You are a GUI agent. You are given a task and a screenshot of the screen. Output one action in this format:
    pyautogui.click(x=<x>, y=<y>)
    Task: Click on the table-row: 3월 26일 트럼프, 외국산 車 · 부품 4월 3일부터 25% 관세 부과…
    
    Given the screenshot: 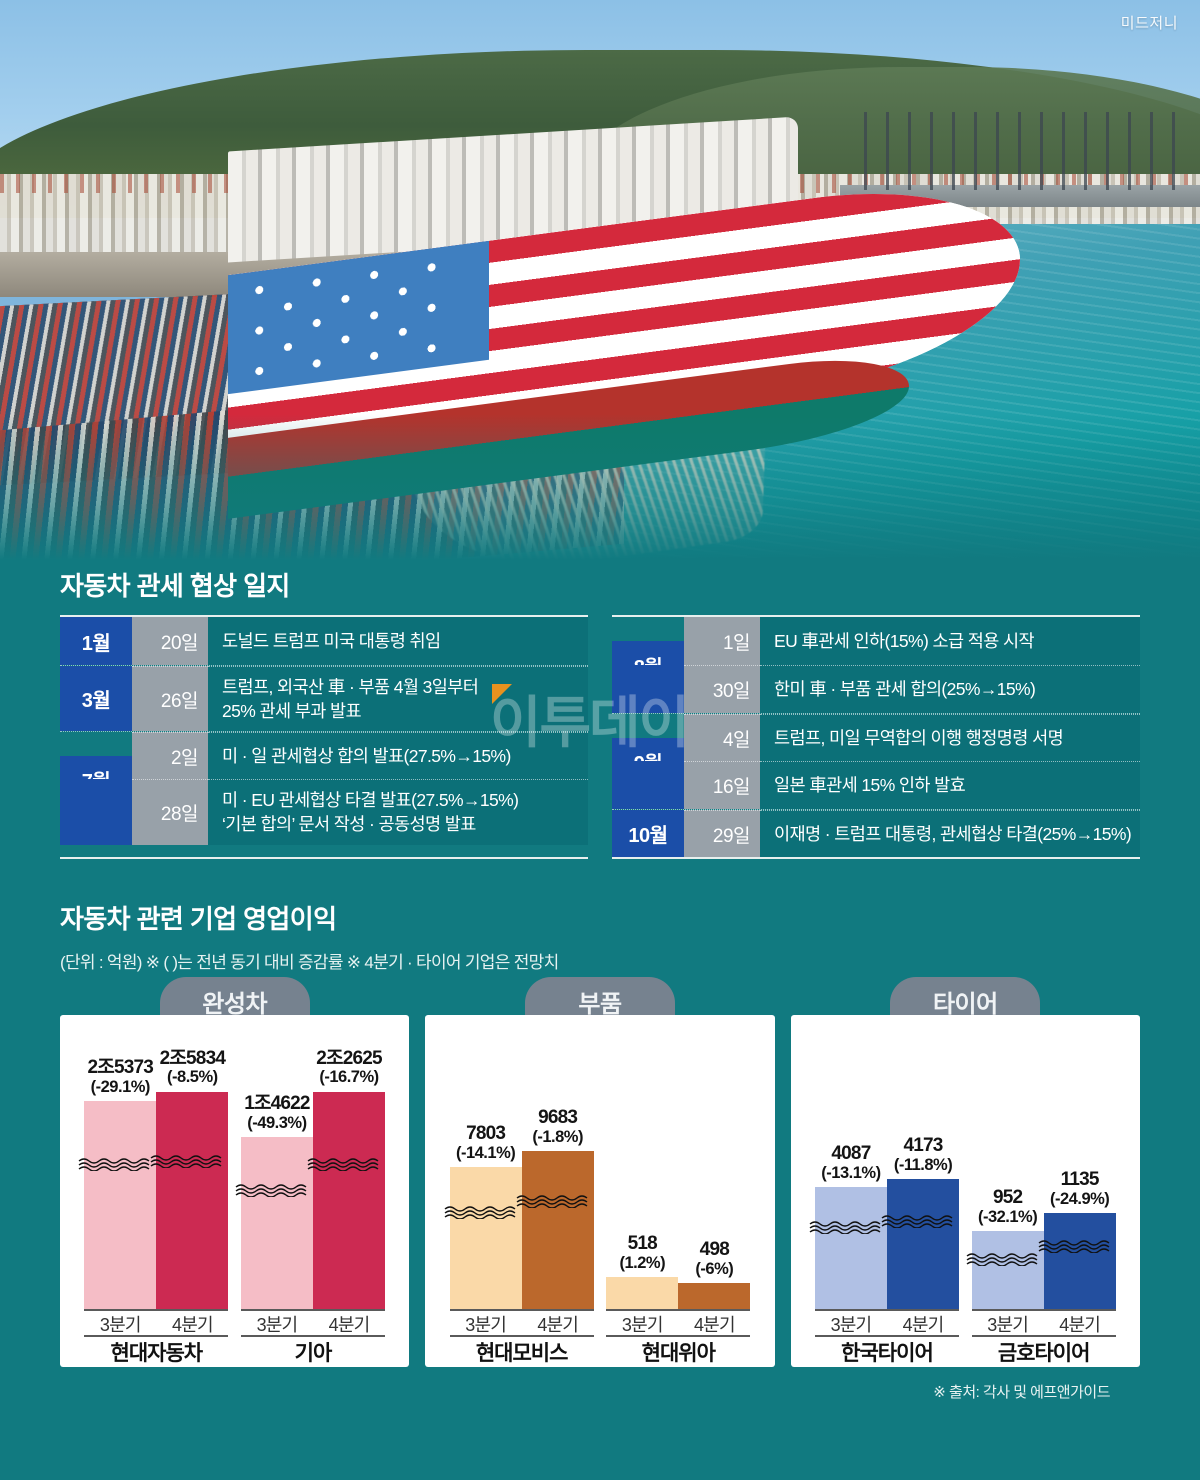 What is the action you would take?
    pyautogui.click(x=324, y=698)
    